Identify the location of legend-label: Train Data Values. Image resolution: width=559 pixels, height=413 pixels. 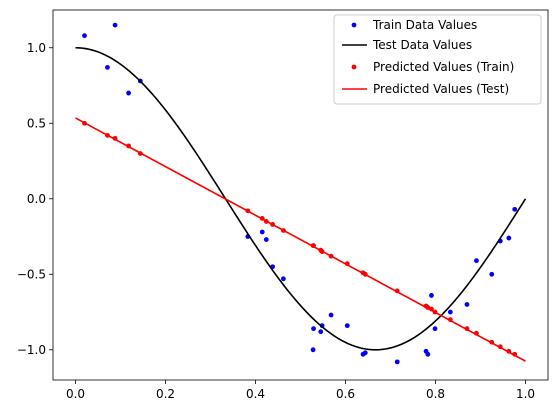
(424, 25).